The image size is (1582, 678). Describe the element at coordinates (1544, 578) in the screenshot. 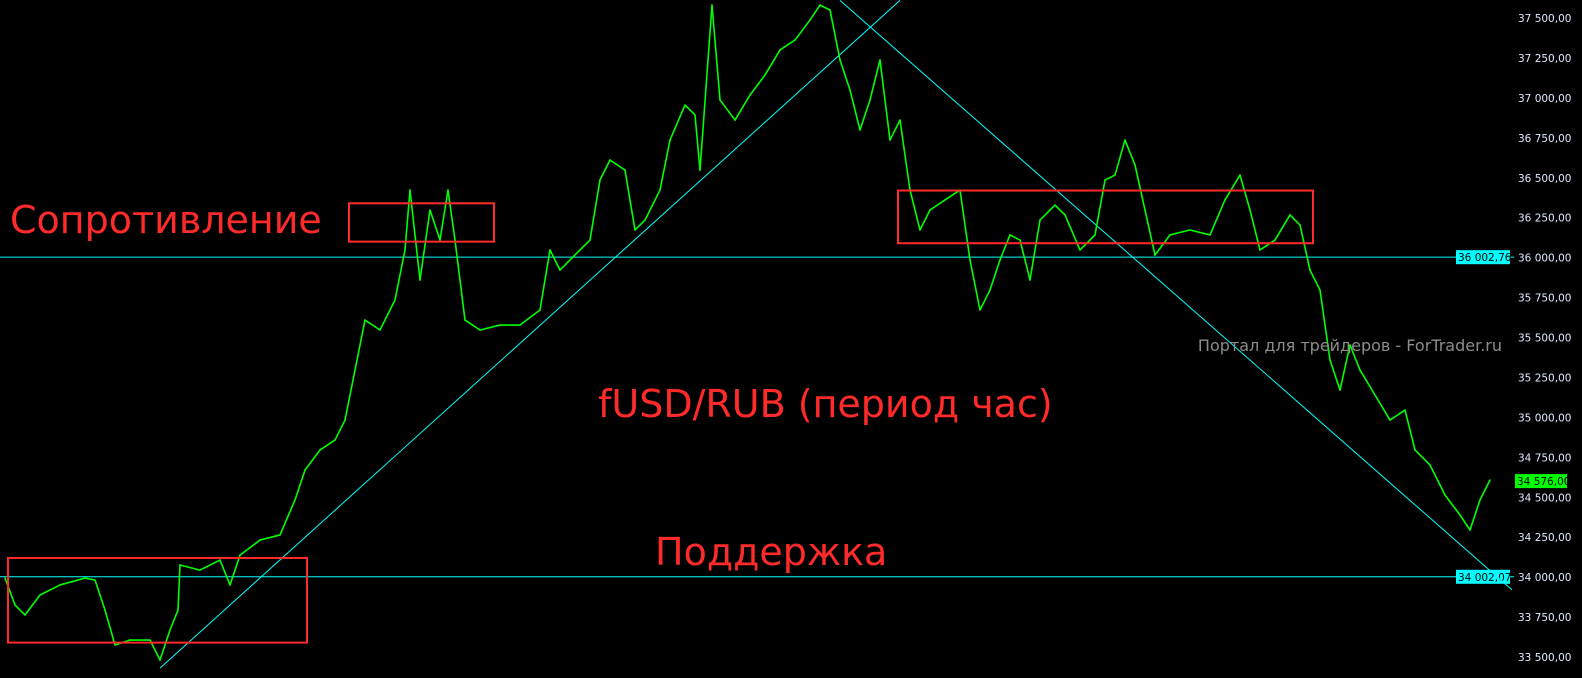

I see `y-tick-label: 34 000,00` at that location.